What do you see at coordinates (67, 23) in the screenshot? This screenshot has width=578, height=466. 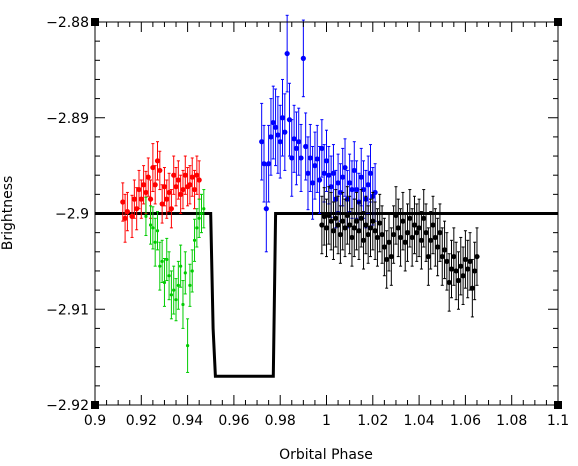 I see `y-tick-label: −2.88` at bounding box center [67, 23].